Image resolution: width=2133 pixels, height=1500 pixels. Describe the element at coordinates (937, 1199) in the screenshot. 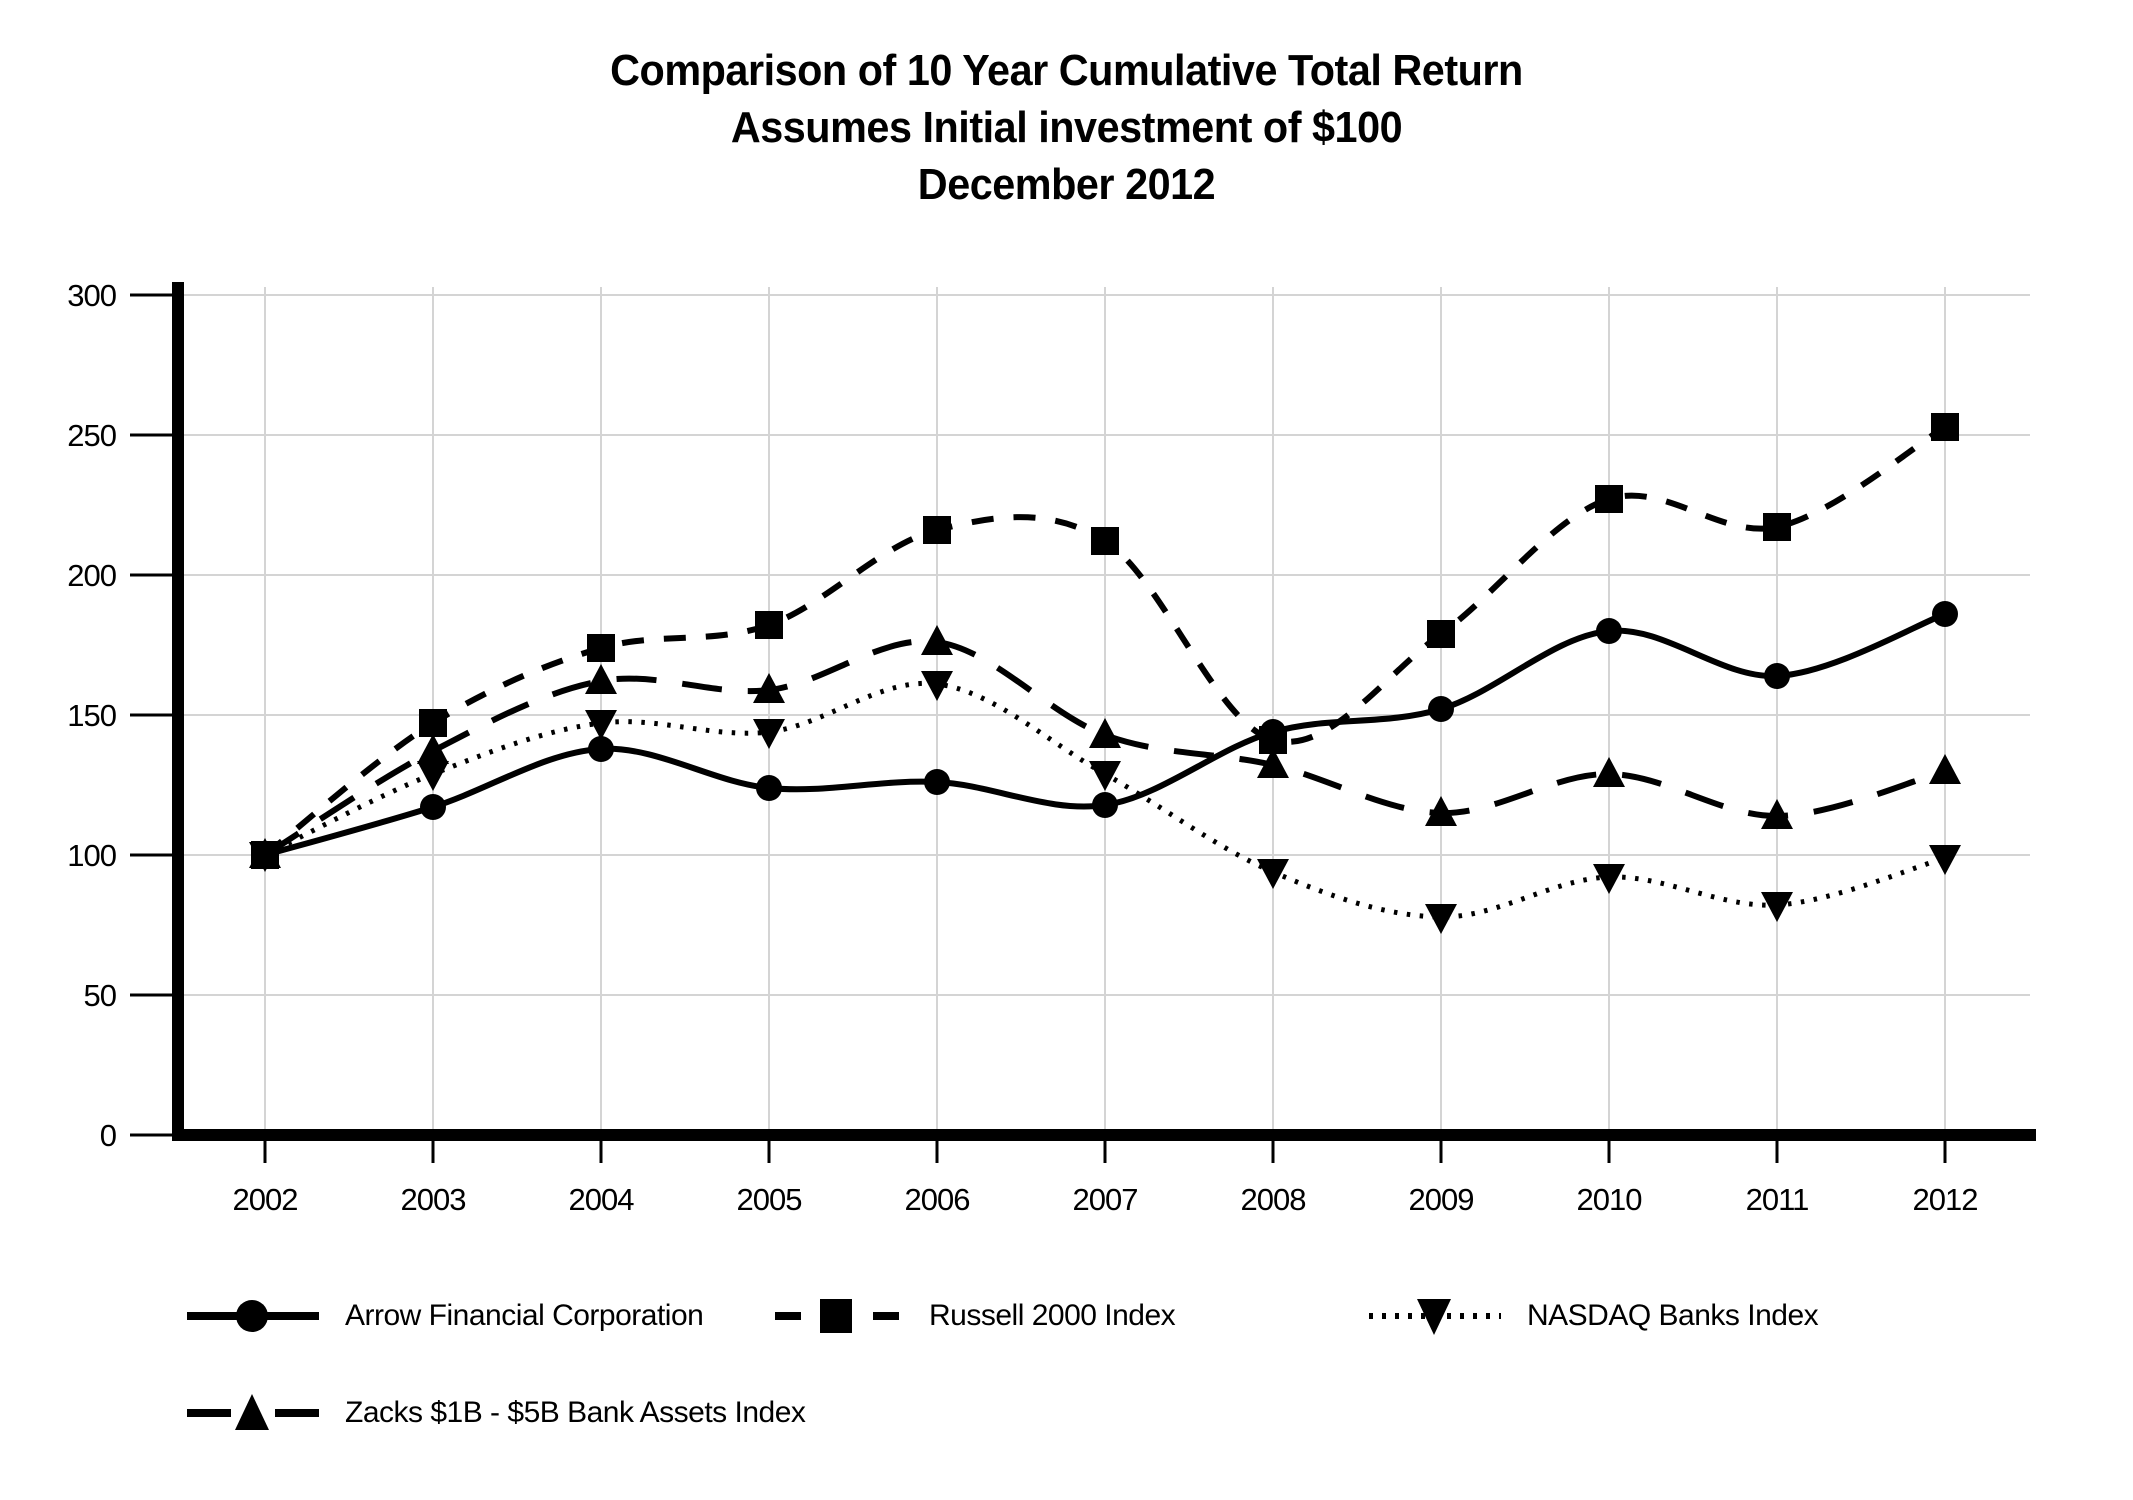

I see `x-axis-tick-label: 2006` at that location.